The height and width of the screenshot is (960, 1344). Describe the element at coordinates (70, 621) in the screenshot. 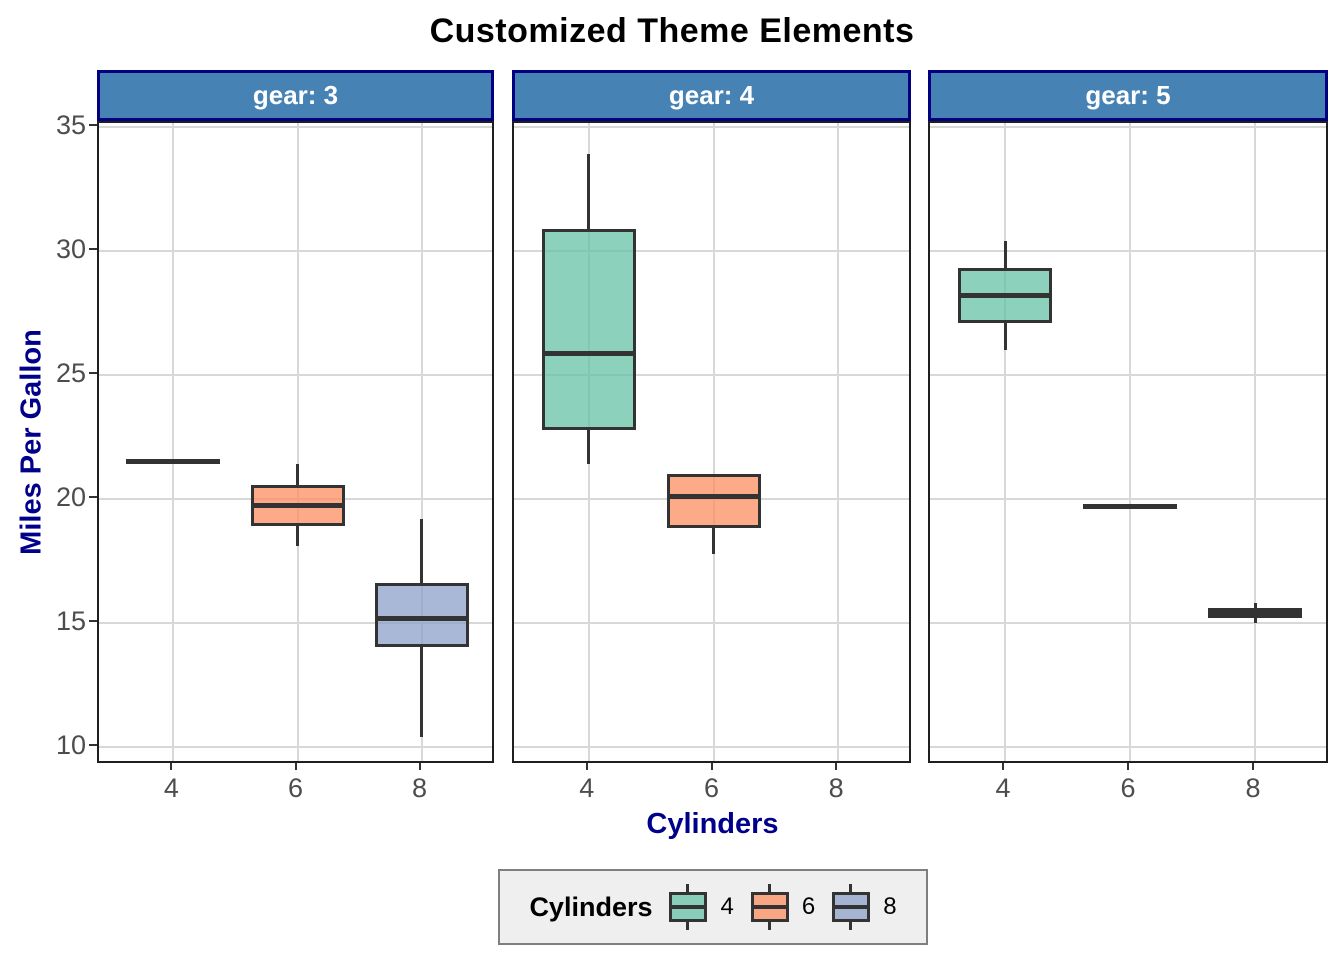

I see `y-axis-tick-label: 15` at that location.